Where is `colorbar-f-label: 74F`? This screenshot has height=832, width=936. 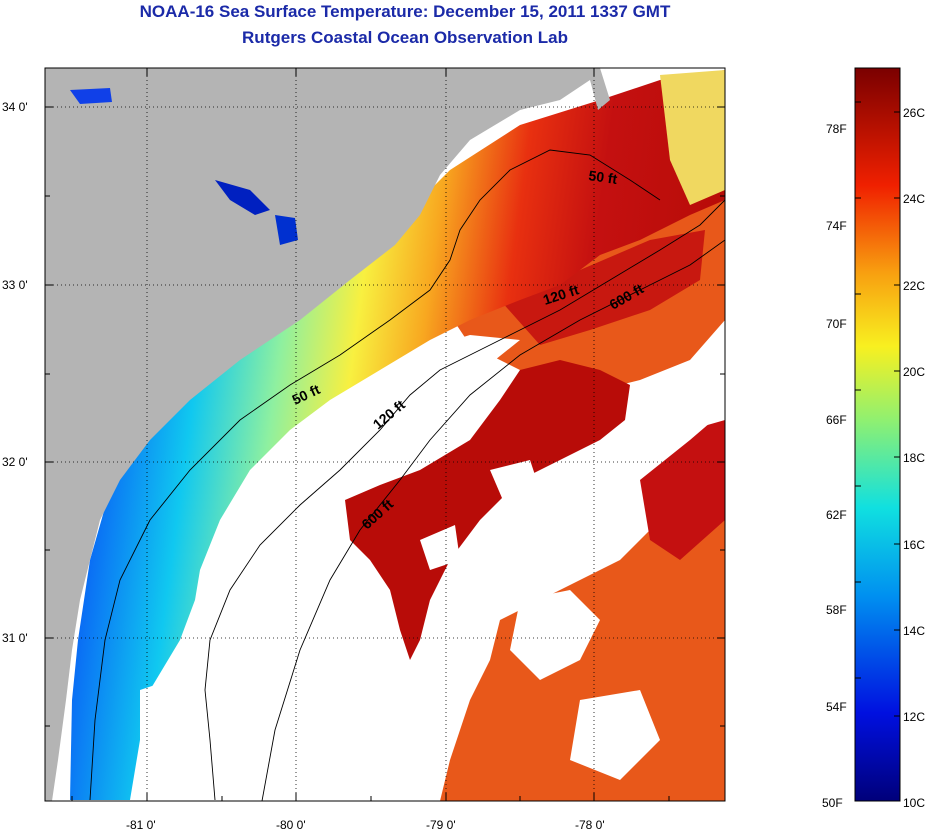
colorbar-f-label: 74F is located at coordinates (836, 226).